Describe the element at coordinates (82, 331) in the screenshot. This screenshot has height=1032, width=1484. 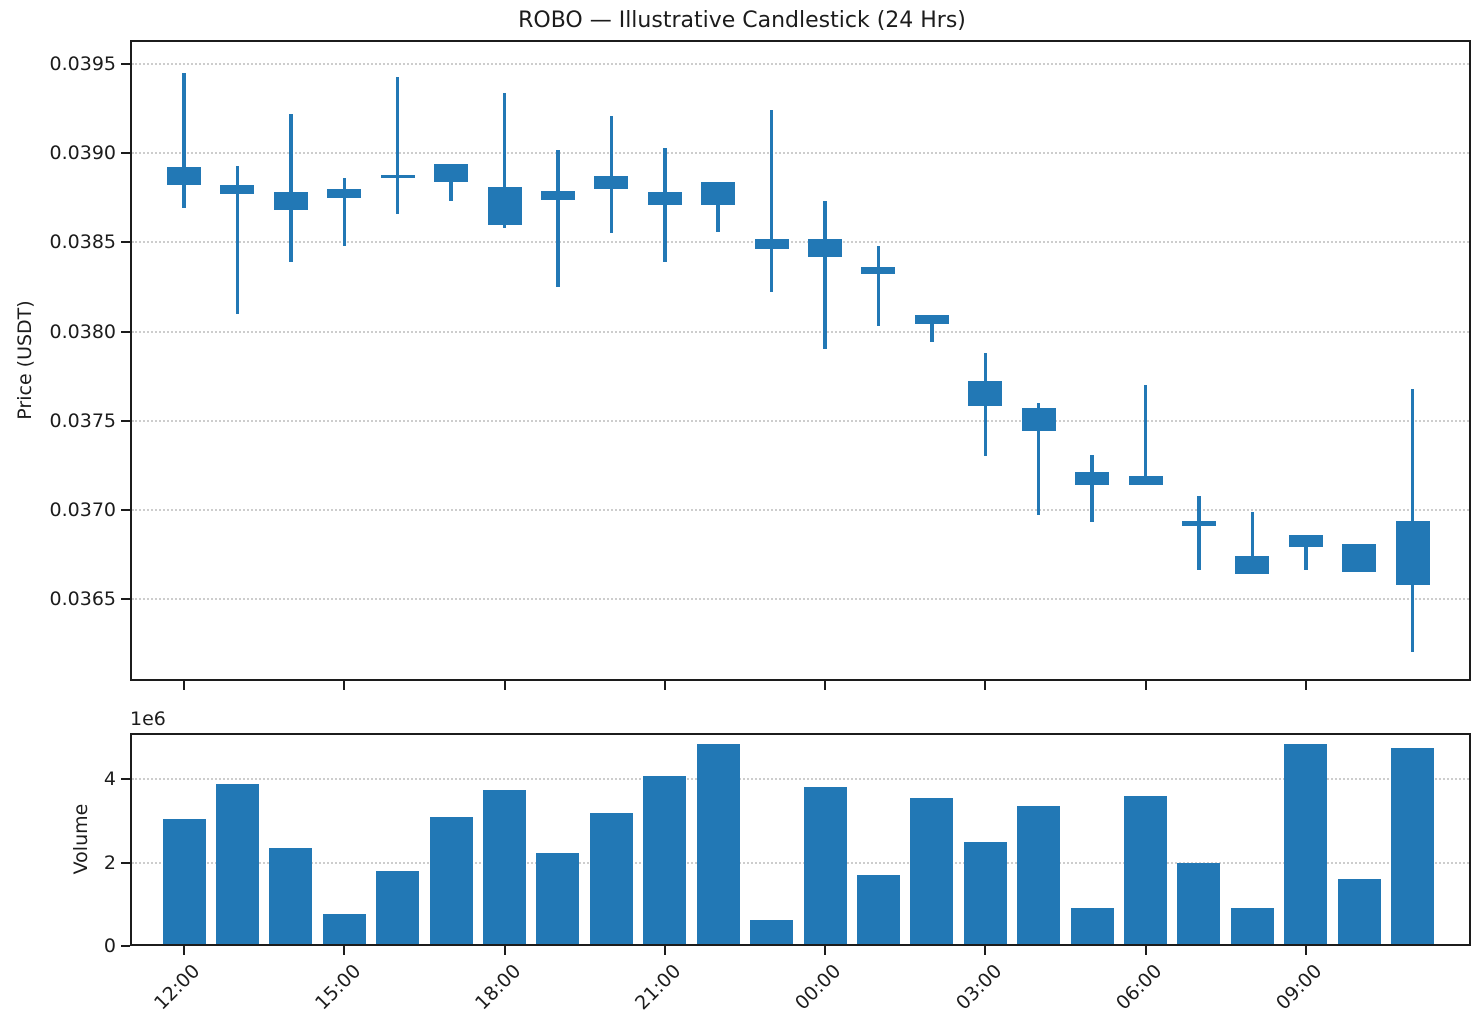
I see `price-tick-label: 0.0380` at that location.